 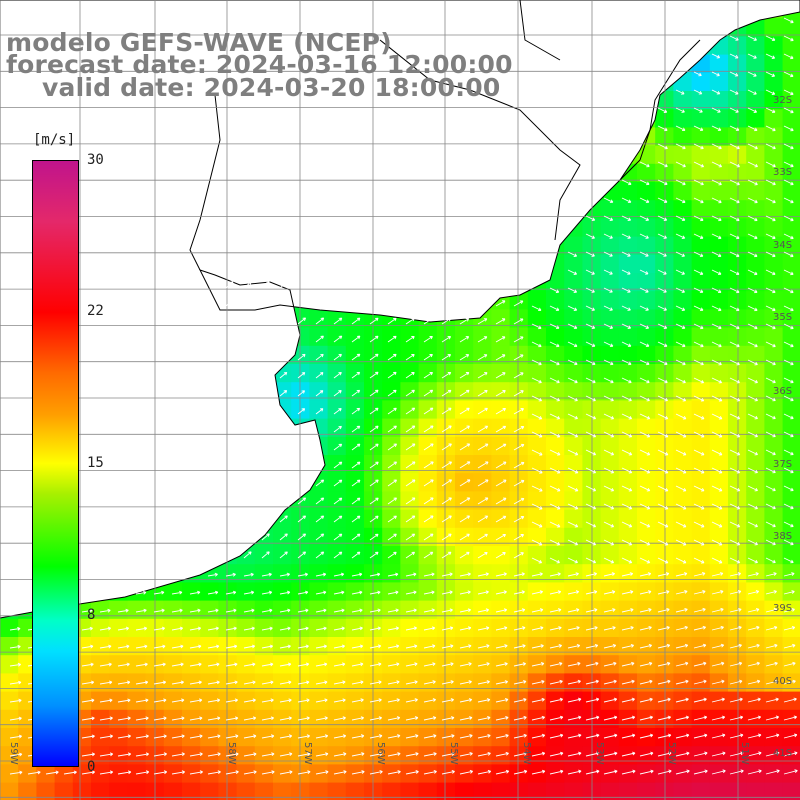 I want to click on lon-label: 52W, so click(x=671, y=753).